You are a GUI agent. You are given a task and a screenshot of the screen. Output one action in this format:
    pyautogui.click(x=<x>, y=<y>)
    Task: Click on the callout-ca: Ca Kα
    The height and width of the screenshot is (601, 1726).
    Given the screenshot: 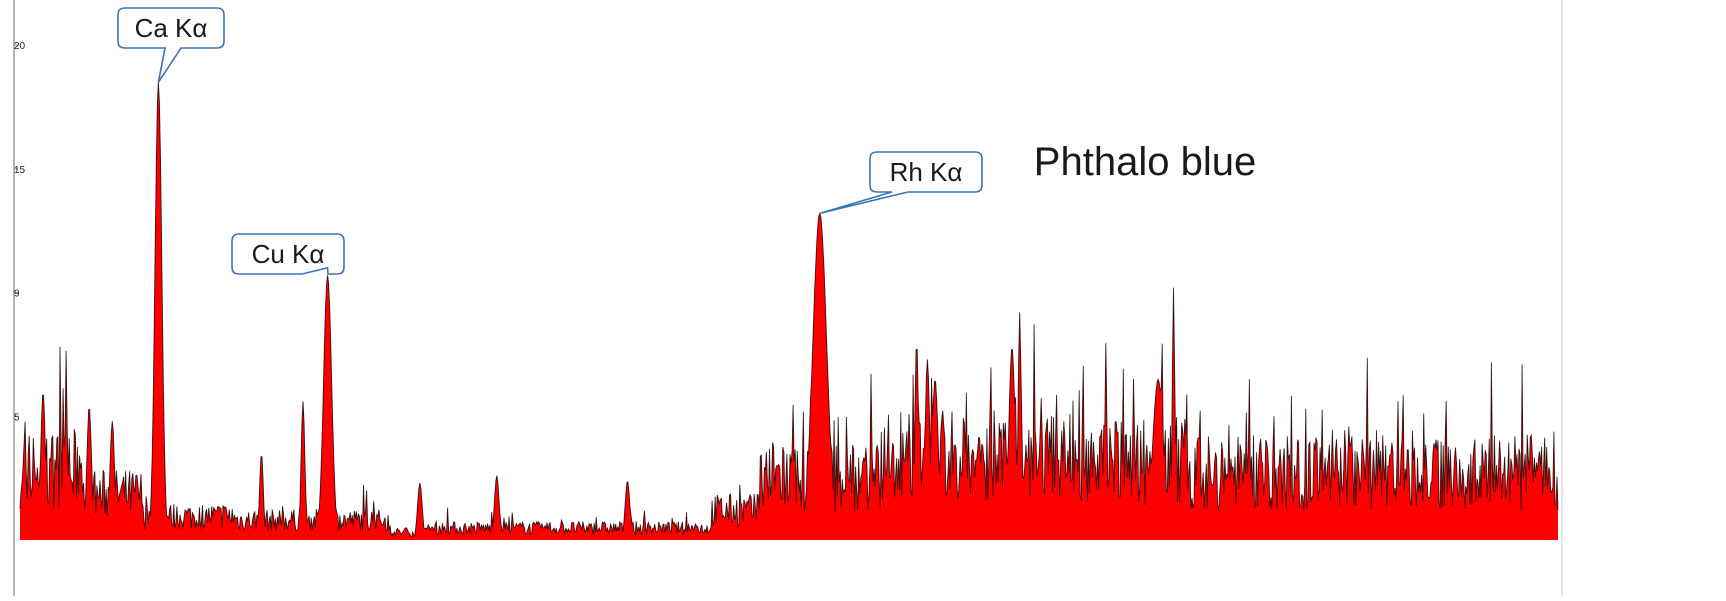 What is the action you would take?
    pyautogui.click(x=171, y=45)
    